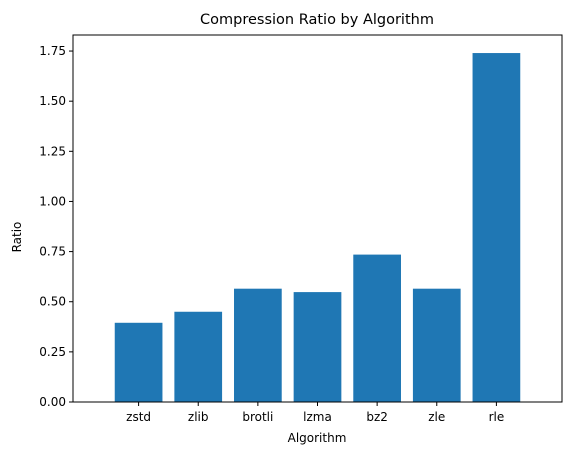  What do you see at coordinates (52, 302) in the screenshot?
I see `y-tick-label: 0.50` at bounding box center [52, 302].